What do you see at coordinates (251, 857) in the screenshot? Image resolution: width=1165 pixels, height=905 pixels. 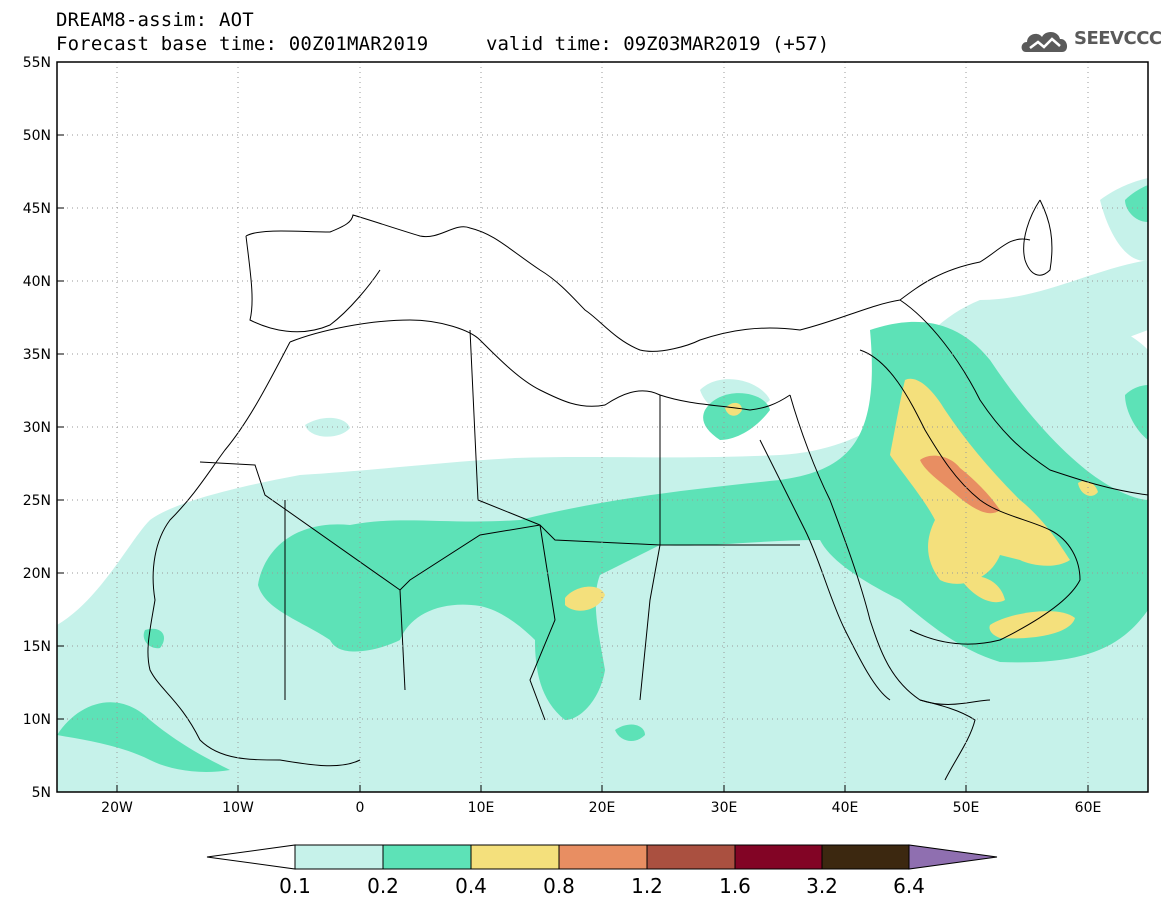 I see `colorbar-low-arrow` at bounding box center [251, 857].